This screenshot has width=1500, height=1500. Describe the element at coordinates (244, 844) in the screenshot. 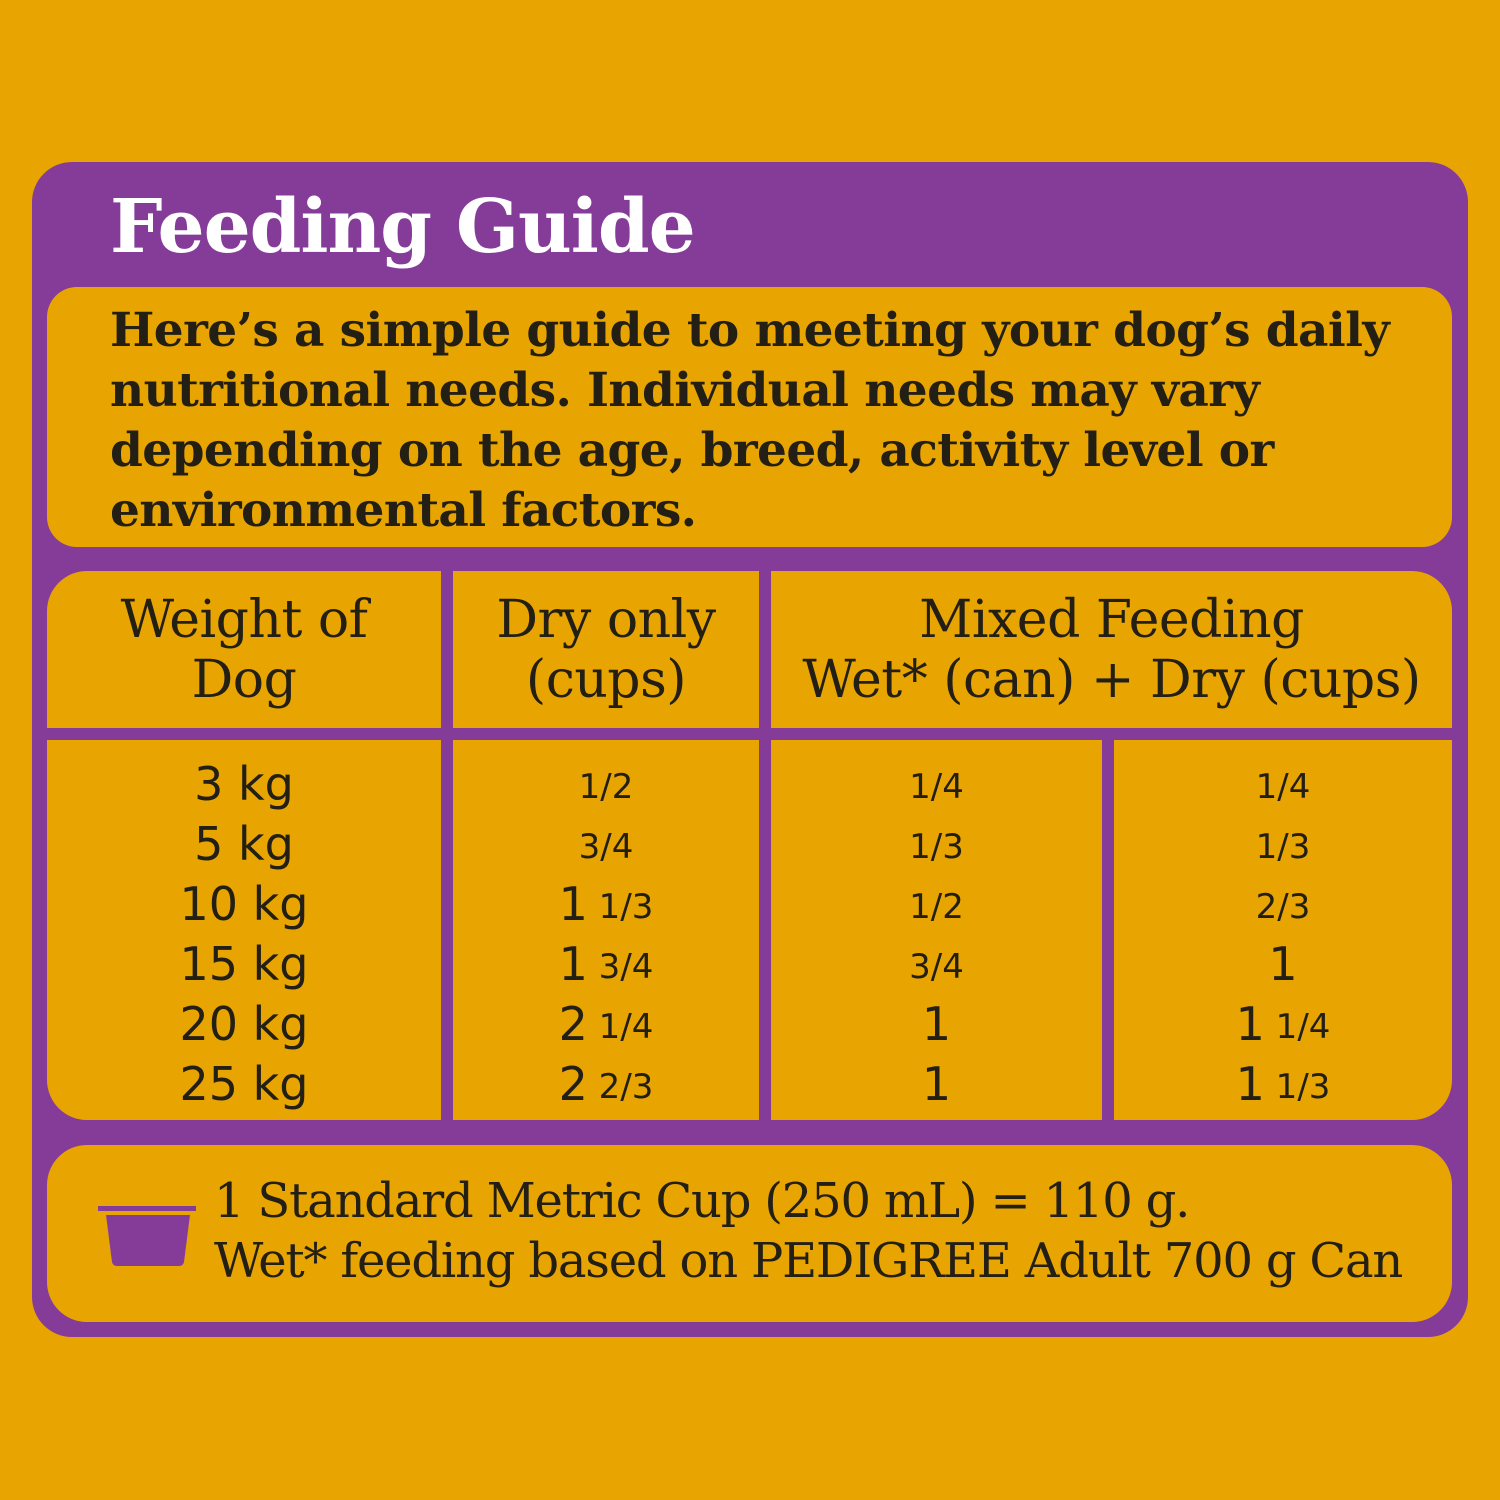

I see `table-cell-weight: 5 kg` at that location.